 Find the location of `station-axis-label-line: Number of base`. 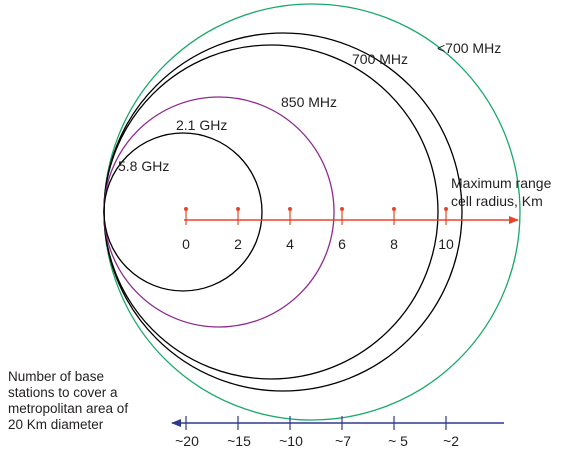

station-axis-label-line: Number of base is located at coordinates (56, 376).